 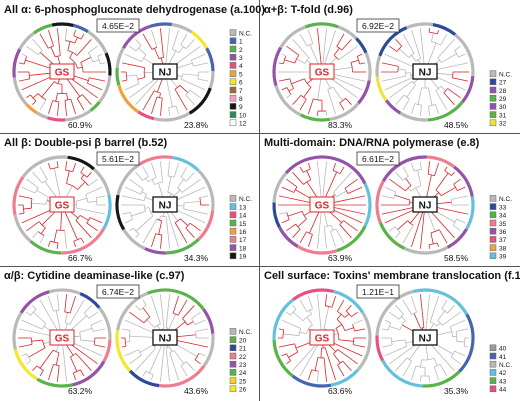 I want to click on nj-label: NJ, so click(x=165, y=339).